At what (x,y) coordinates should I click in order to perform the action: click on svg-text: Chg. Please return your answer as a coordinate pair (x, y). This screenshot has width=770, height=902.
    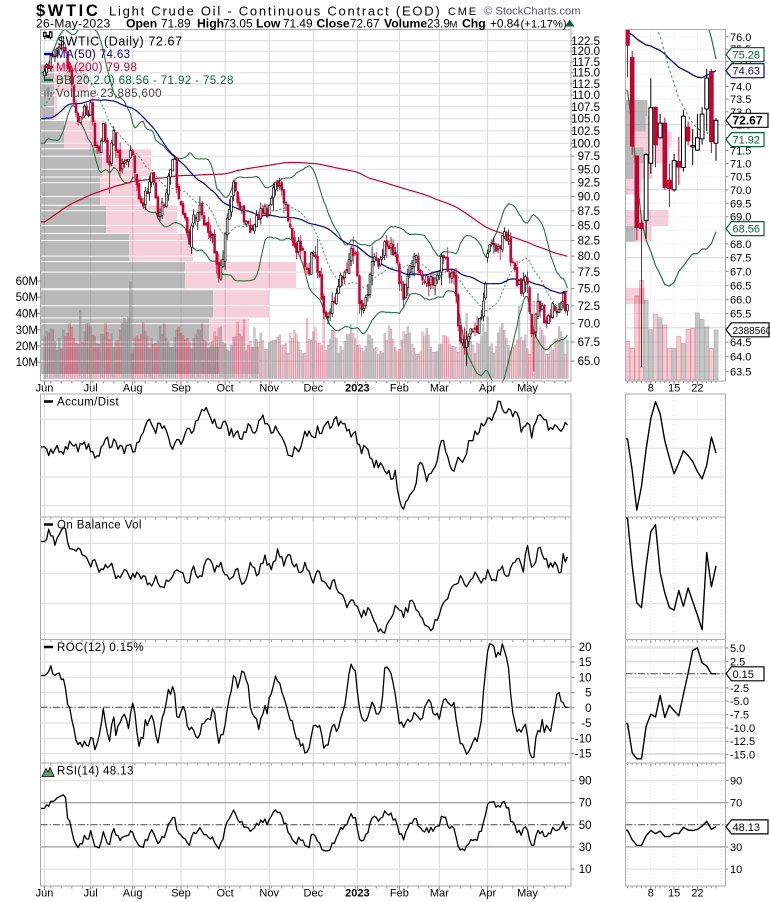
    Looking at the image, I should click on (474, 24).